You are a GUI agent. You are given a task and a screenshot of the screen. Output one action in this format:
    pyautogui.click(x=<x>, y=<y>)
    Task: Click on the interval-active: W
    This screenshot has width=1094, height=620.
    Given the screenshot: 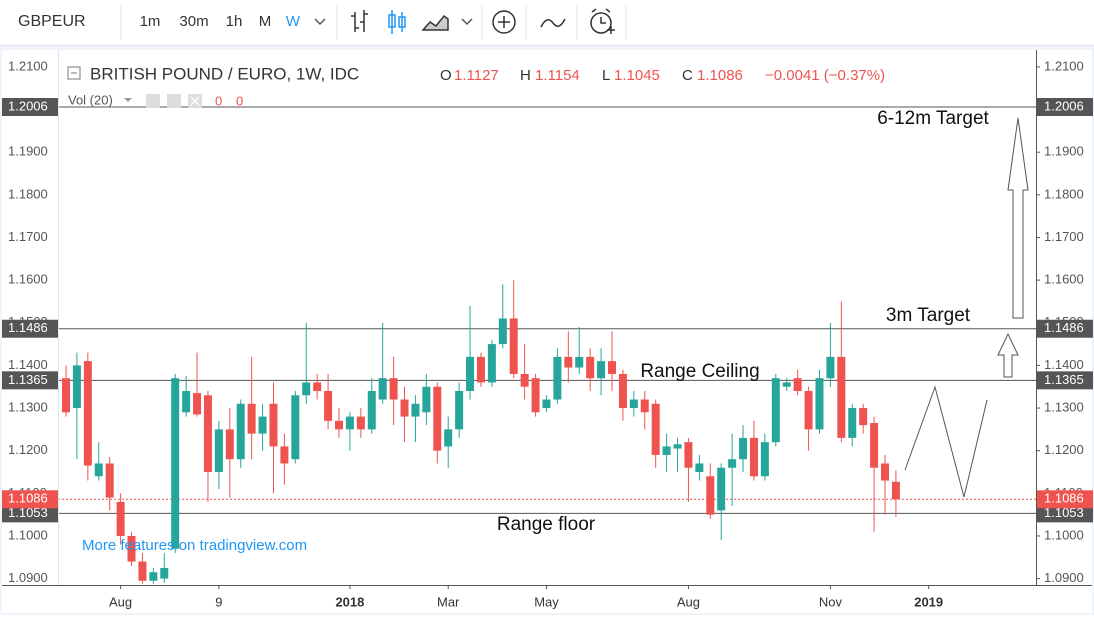 What is the action you would take?
    pyautogui.click(x=293, y=21)
    